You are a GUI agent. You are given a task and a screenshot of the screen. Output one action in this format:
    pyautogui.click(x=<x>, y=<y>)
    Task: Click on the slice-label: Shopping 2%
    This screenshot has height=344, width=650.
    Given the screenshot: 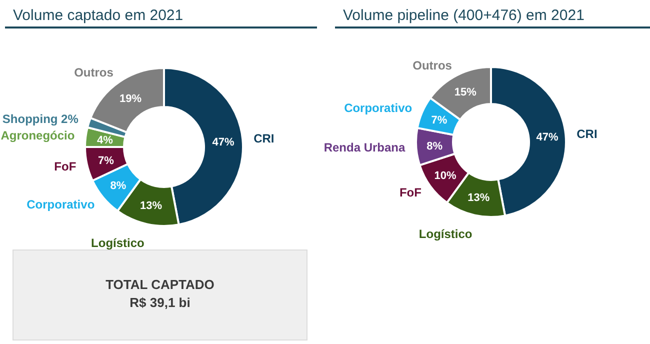 What is the action you would take?
    pyautogui.click(x=40, y=119)
    